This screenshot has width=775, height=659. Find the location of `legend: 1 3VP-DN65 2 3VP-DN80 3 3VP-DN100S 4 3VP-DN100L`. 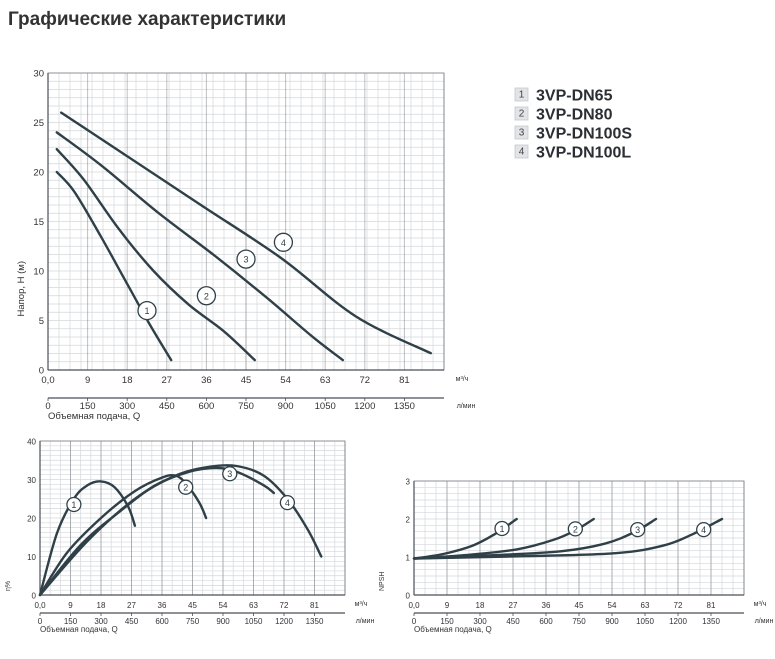

legend: 1 3VP-DN65 2 3VP-DN80 3 3VP-DN100S 4 3VP-DN100L is located at coordinates (573, 124).